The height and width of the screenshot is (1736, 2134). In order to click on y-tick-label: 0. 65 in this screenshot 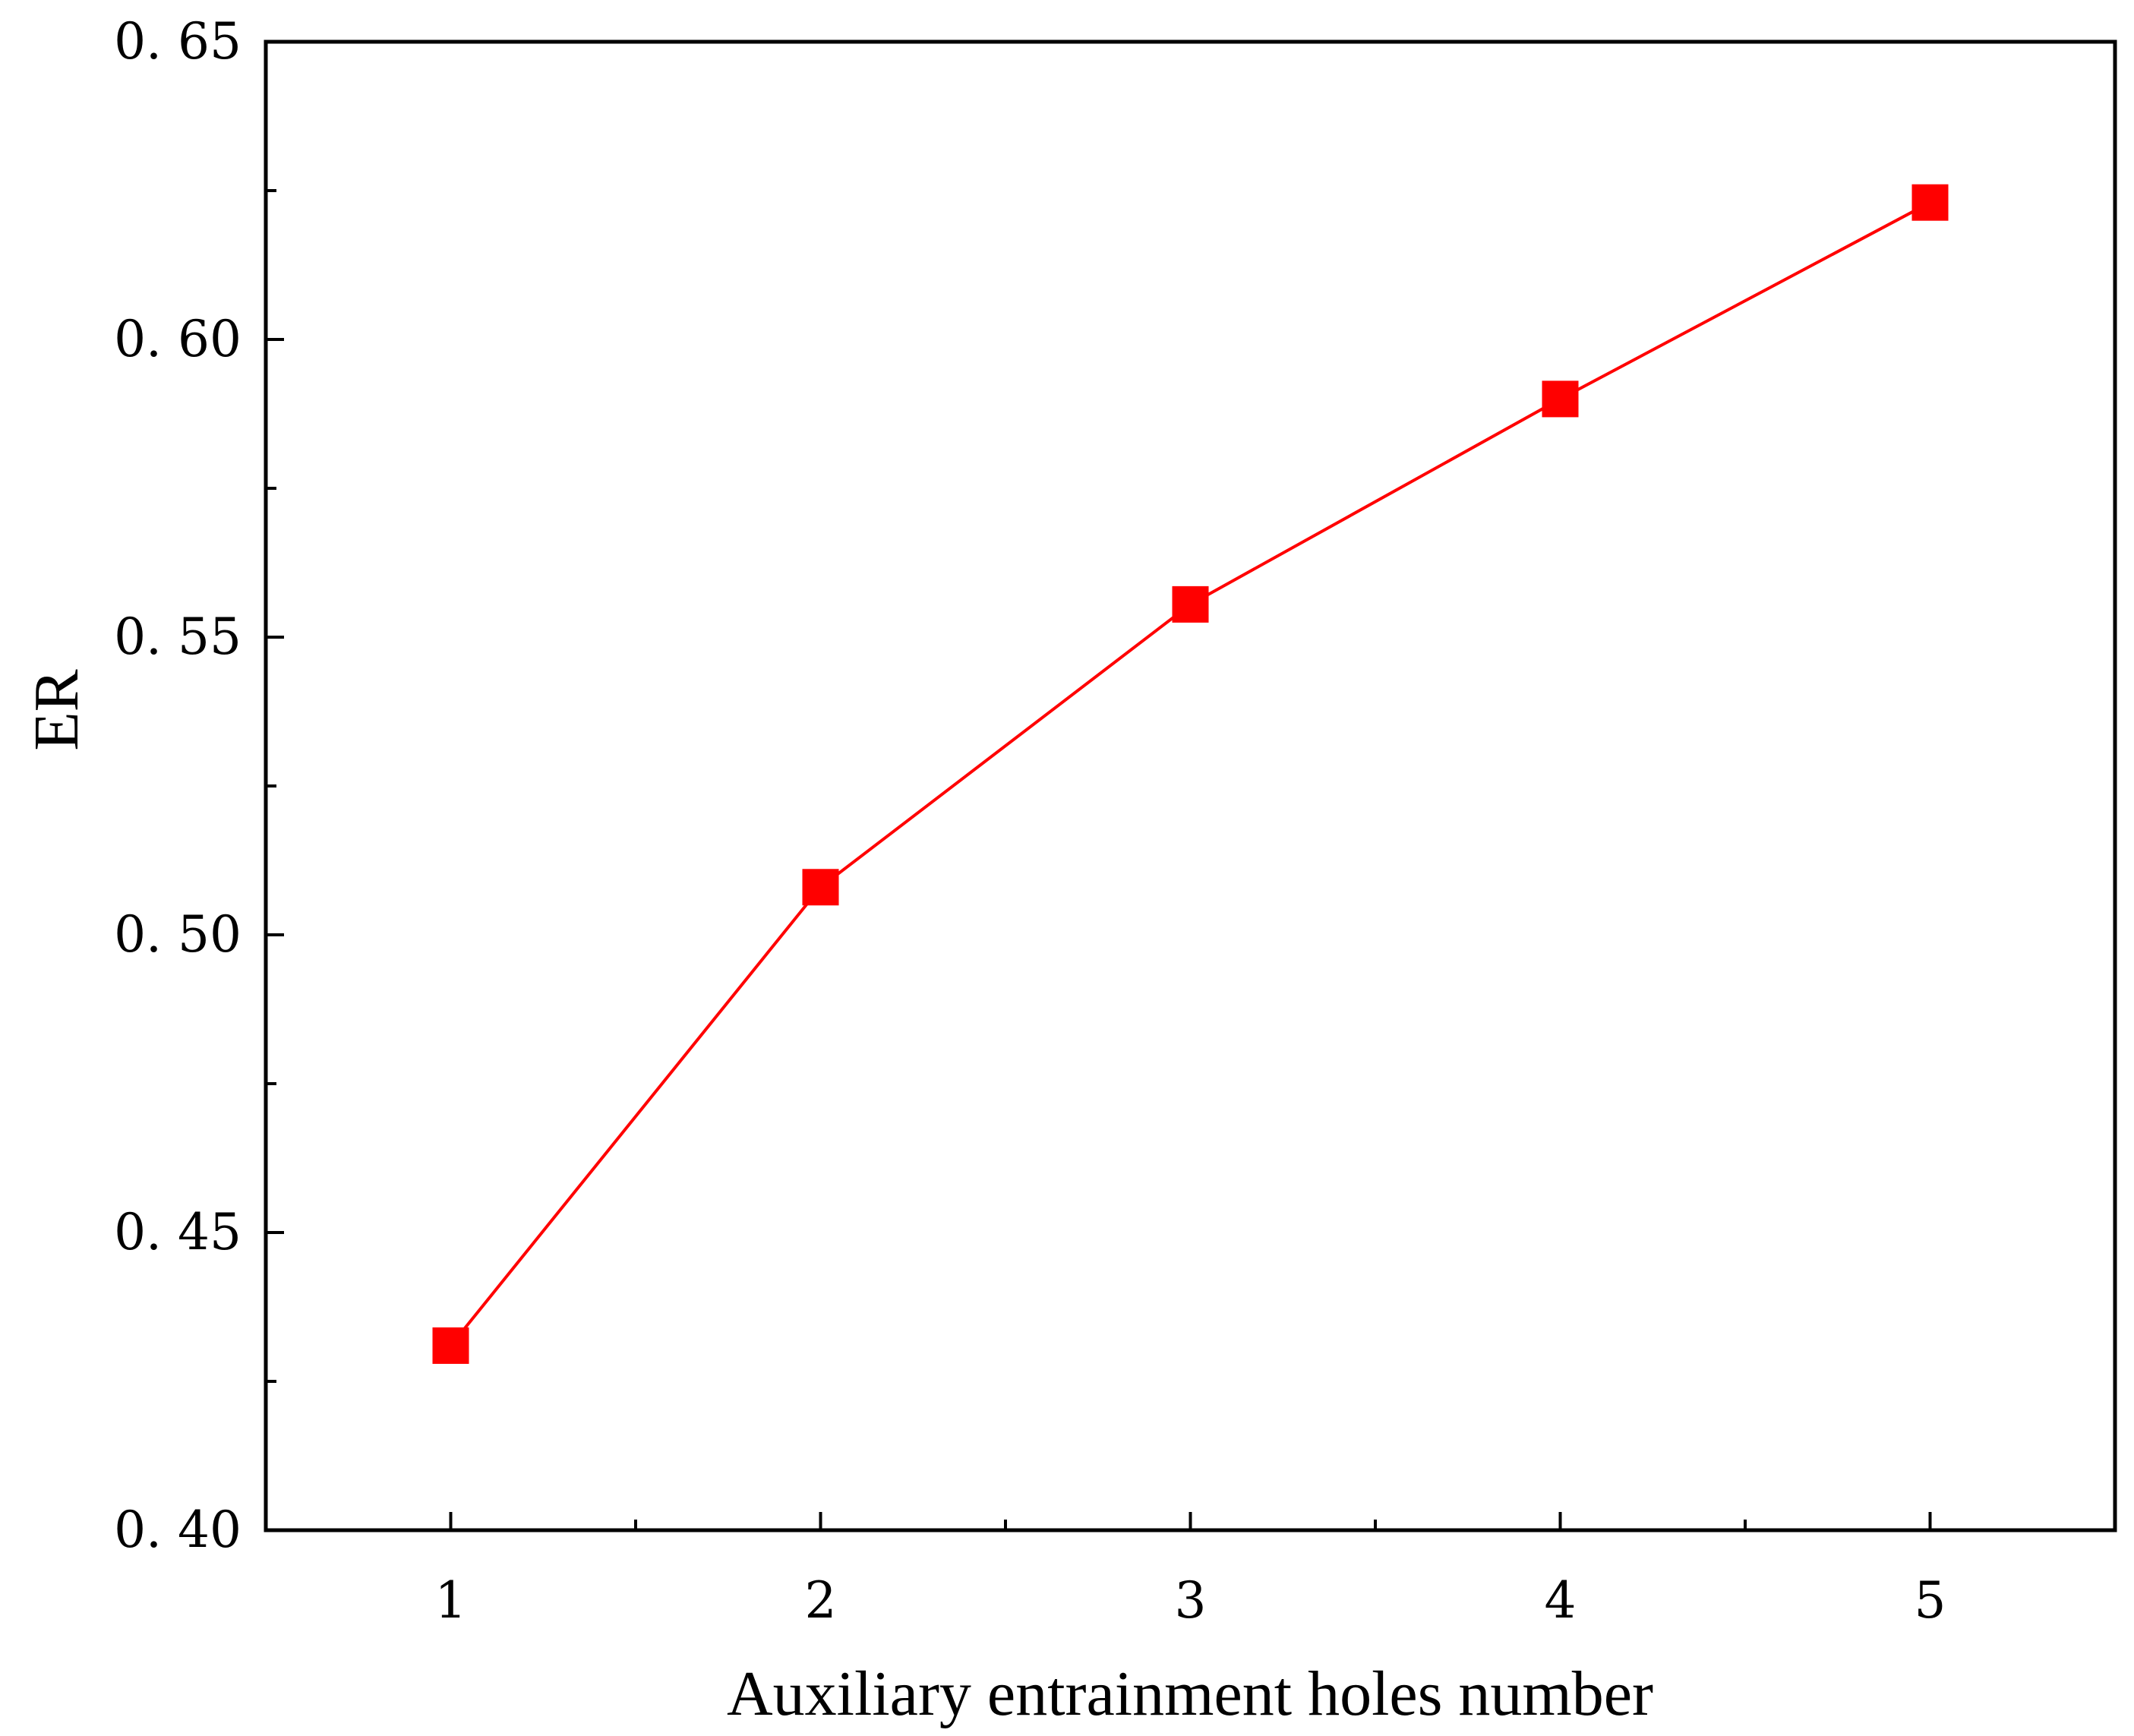, I will do `click(177, 41)`.